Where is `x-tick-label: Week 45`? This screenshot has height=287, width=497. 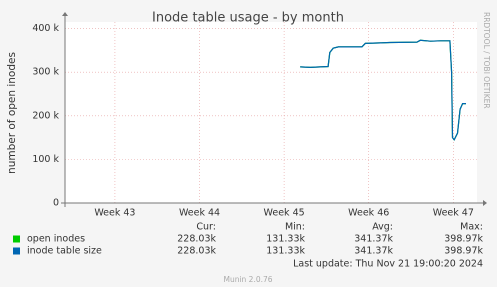 x-tick-label: Week 45 is located at coordinates (284, 213).